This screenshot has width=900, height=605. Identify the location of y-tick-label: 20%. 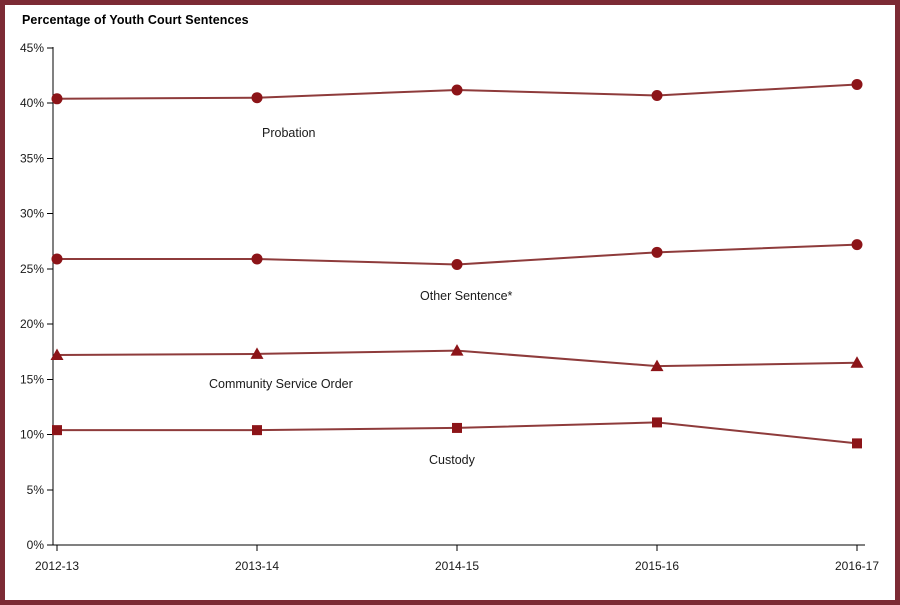
(32, 324).